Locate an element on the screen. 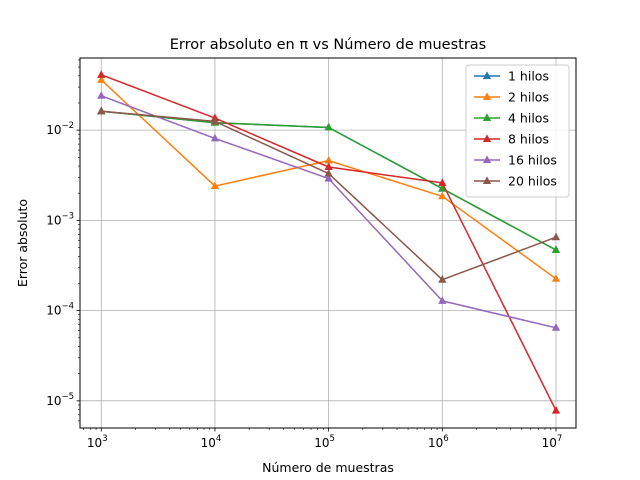 The image size is (640, 480). legend-item: 16 hilos is located at coordinates (515, 160).